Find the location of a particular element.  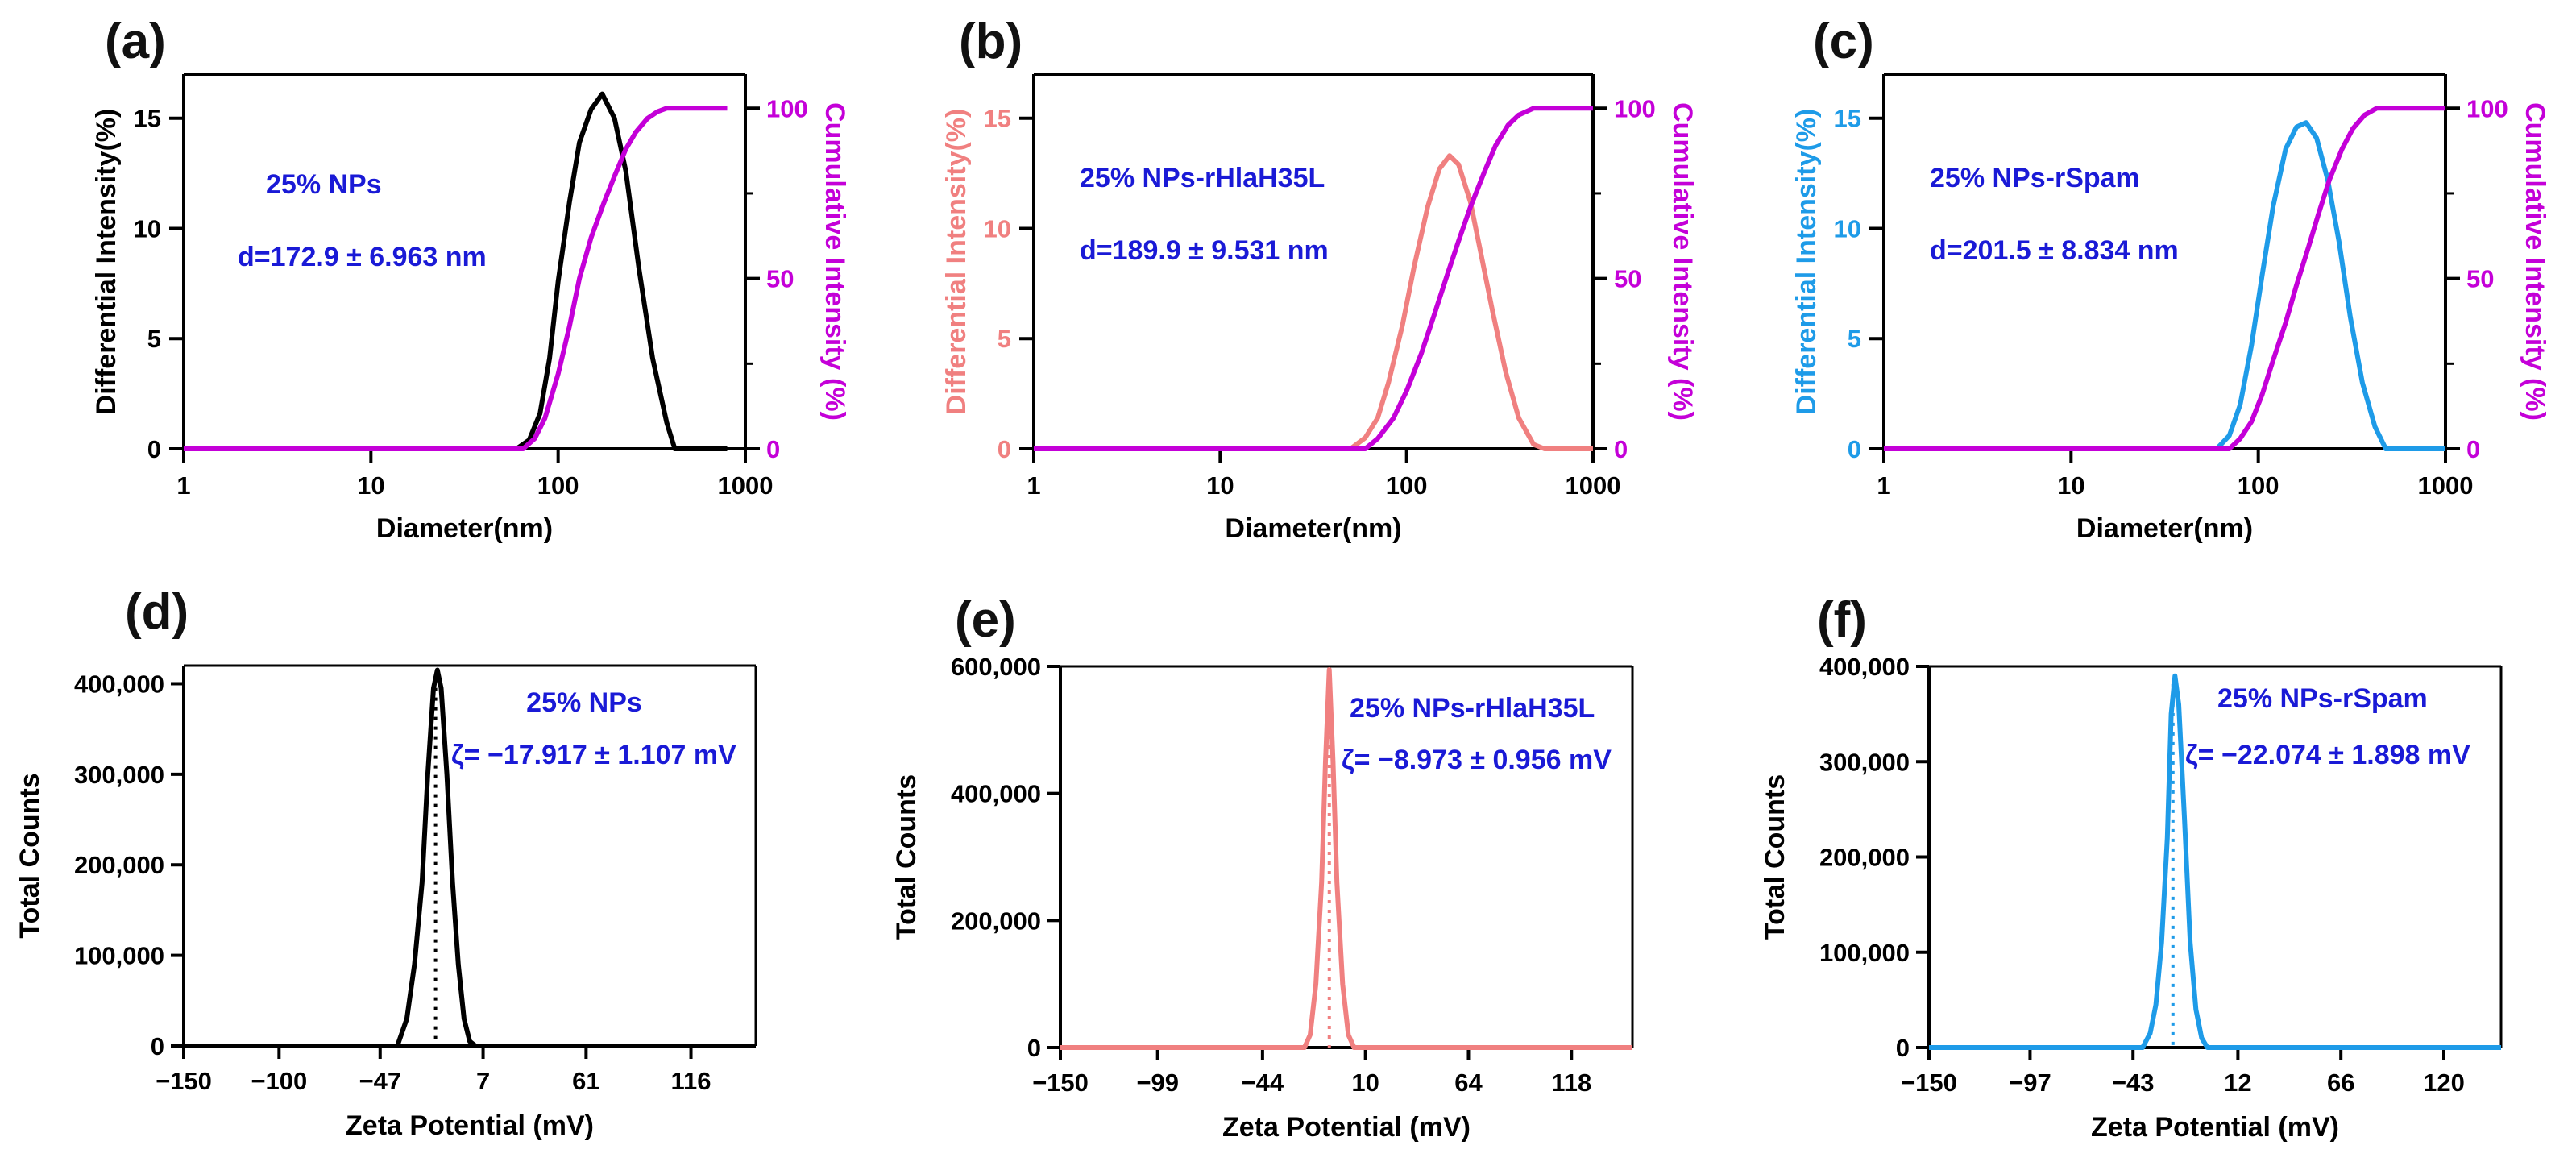

x-tick-label: −47 is located at coordinates (380, 1081).